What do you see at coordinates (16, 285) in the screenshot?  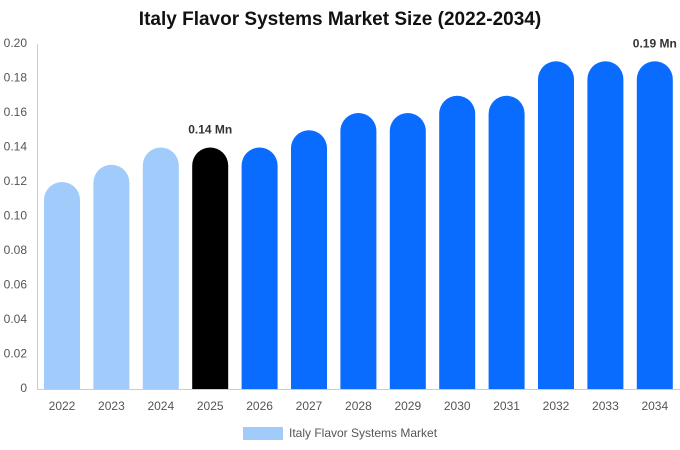 I see `y-tick-label: 0.06` at bounding box center [16, 285].